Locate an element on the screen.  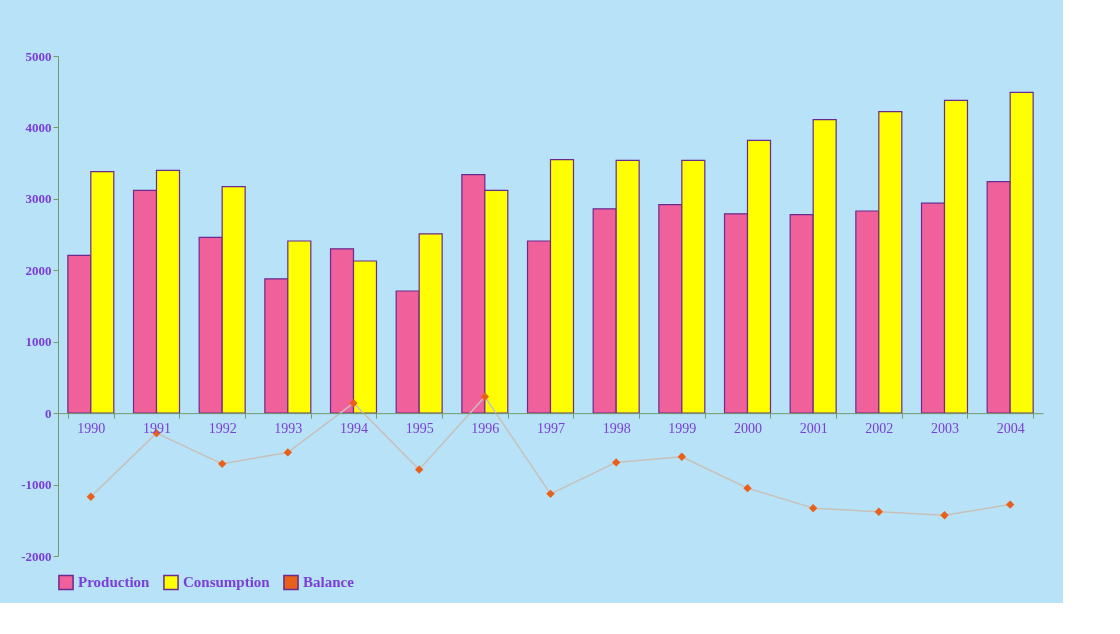
x-tick-label: 1992 is located at coordinates (222, 428).